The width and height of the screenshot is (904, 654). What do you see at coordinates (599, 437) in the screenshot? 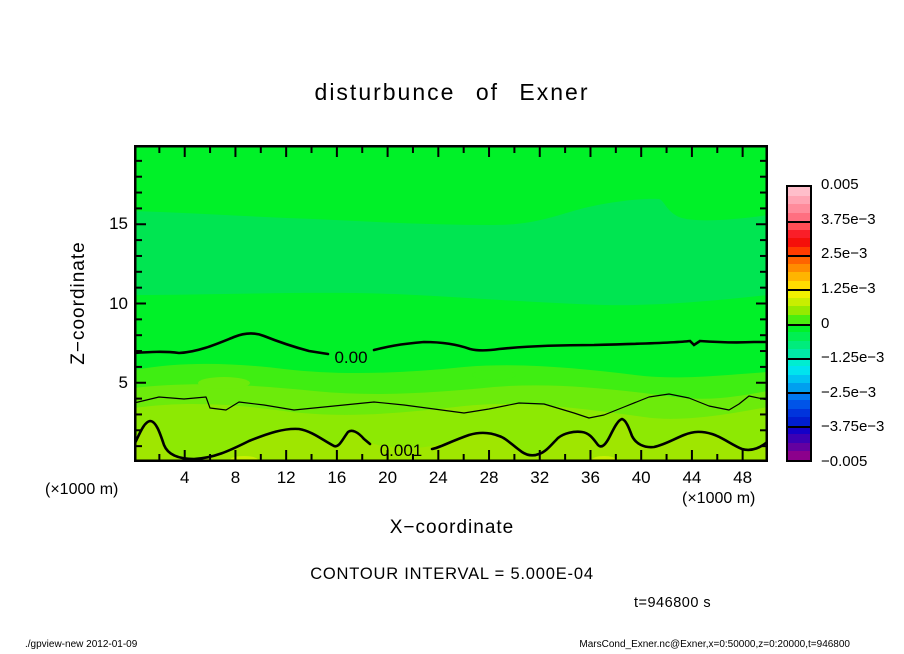
I see `contour-line-one-right` at bounding box center [599, 437].